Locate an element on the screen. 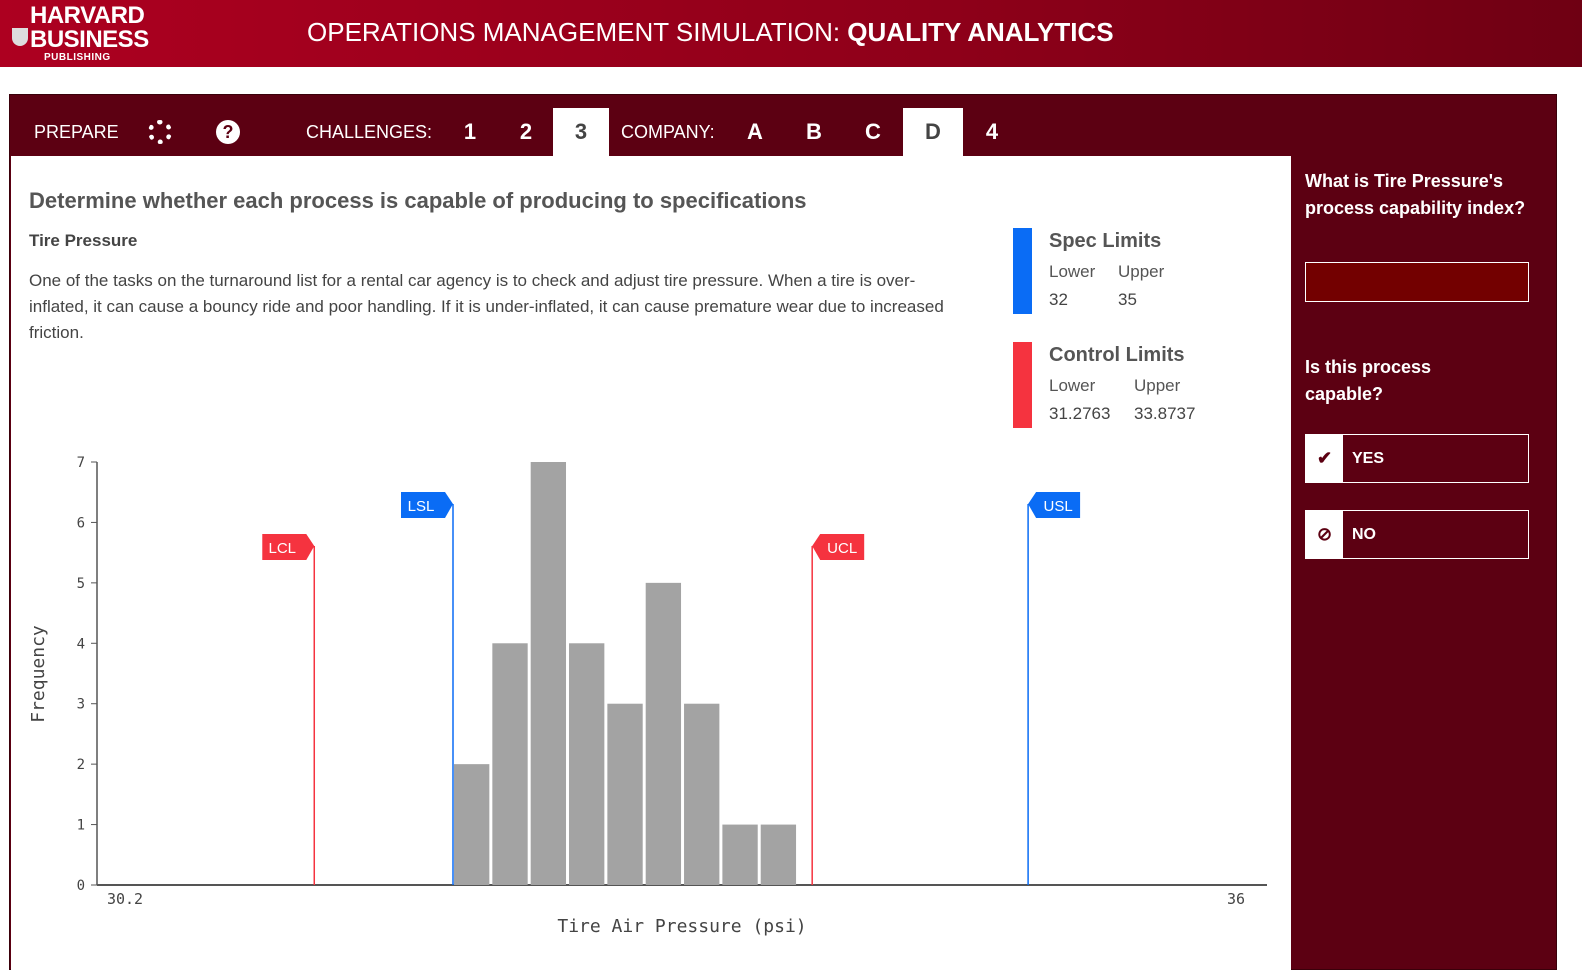 Image resolution: width=1582 pixels, height=971 pixels. no-button: ⊘ NO is located at coordinates (1417, 534).